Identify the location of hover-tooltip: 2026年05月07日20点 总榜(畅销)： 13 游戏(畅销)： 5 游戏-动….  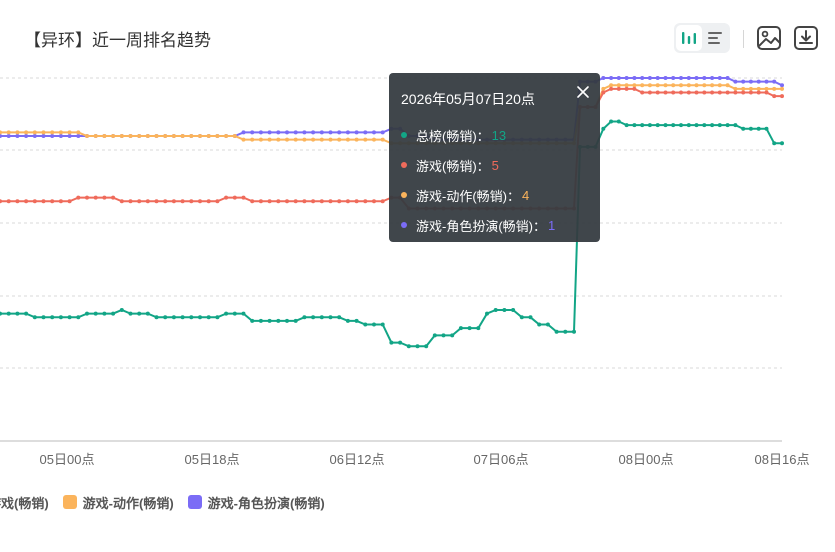
(494, 157).